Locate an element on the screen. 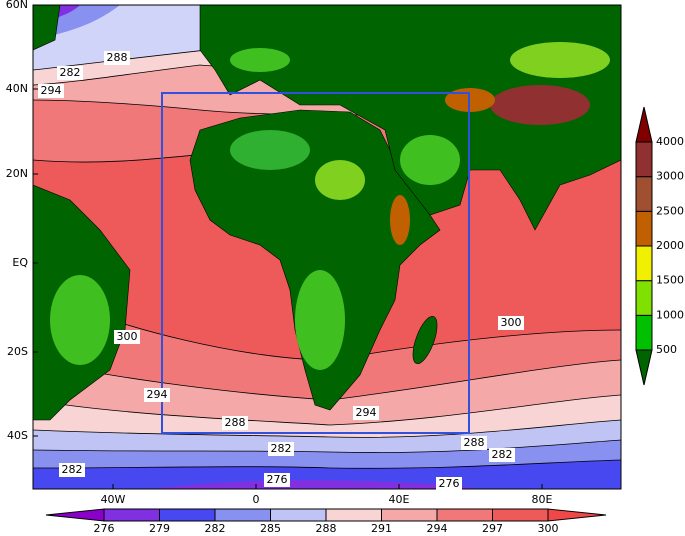 This screenshot has width=685, height=536. colorbar-label: 1000 is located at coordinates (670, 314).